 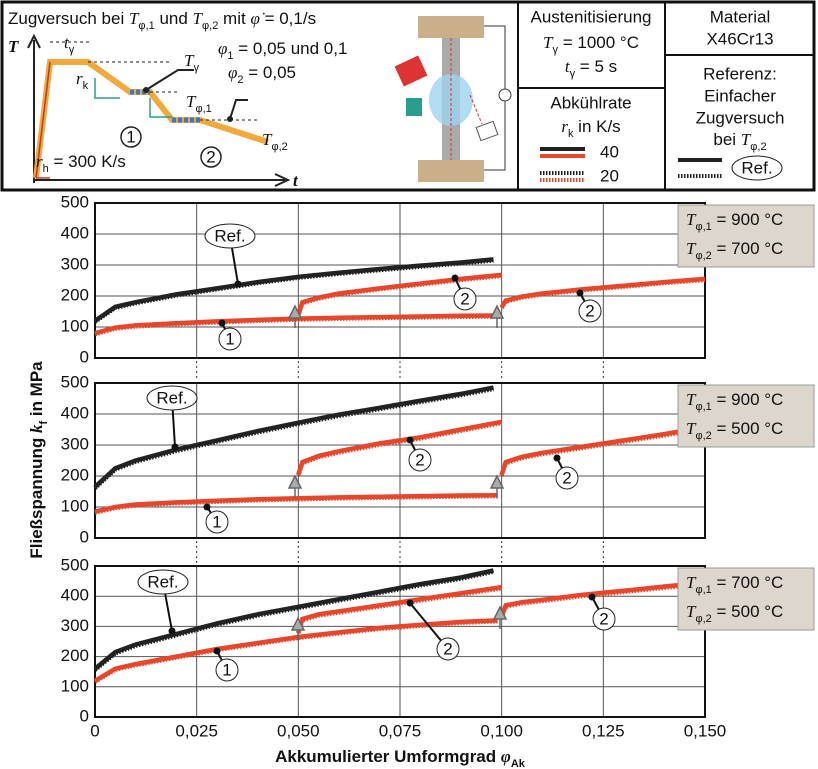 What do you see at coordinates (270, 72) in the screenshot?
I see `text-part: = 0,05` at bounding box center [270, 72].